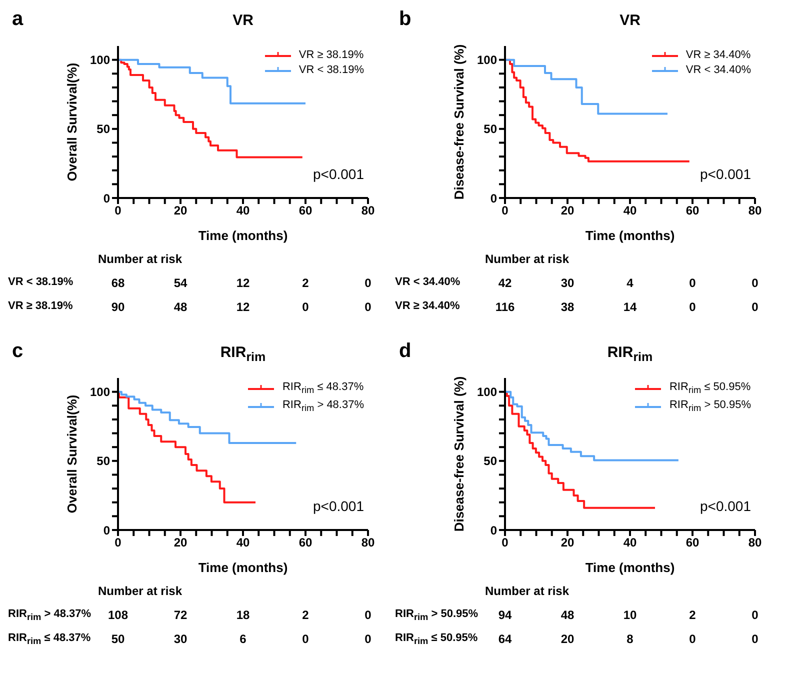 The image size is (790, 681). What do you see at coordinates (436, 639) in the screenshot?
I see `text: RIR$_{rim}$ ≤ 50.95%` at bounding box center [436, 639].